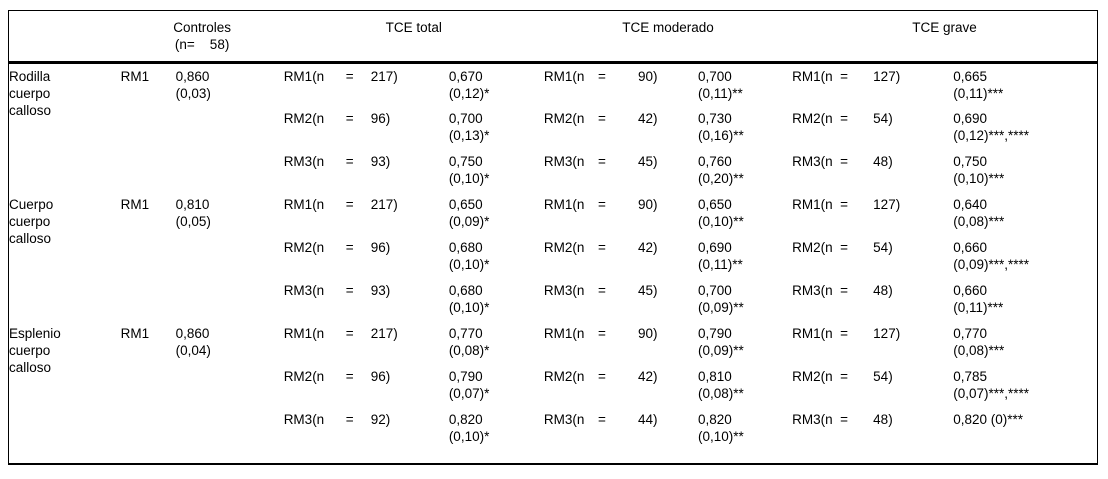 The image size is (1108, 479). Describe the element at coordinates (978, 298) in the screenshot. I see `tce-grave-value-cell: 0,660 (0,11)***` at that location.